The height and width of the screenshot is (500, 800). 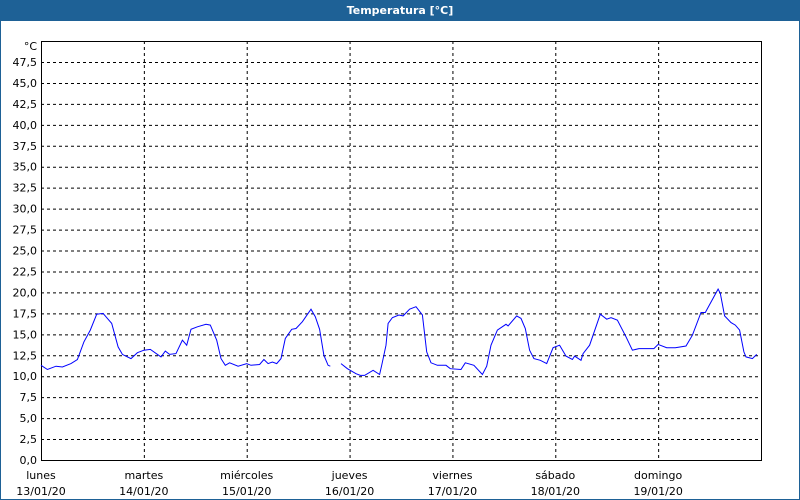 What do you see at coordinates (25, 104) in the screenshot?
I see `y-tick-label: 42,5` at bounding box center [25, 104].